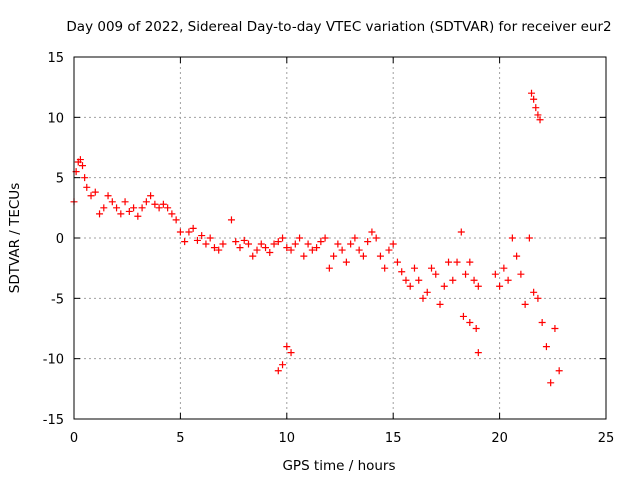 The width and height of the screenshot is (640, 480). What do you see at coordinates (60, 239) in the screenshot?
I see `y-tick-label: 0` at bounding box center [60, 239].